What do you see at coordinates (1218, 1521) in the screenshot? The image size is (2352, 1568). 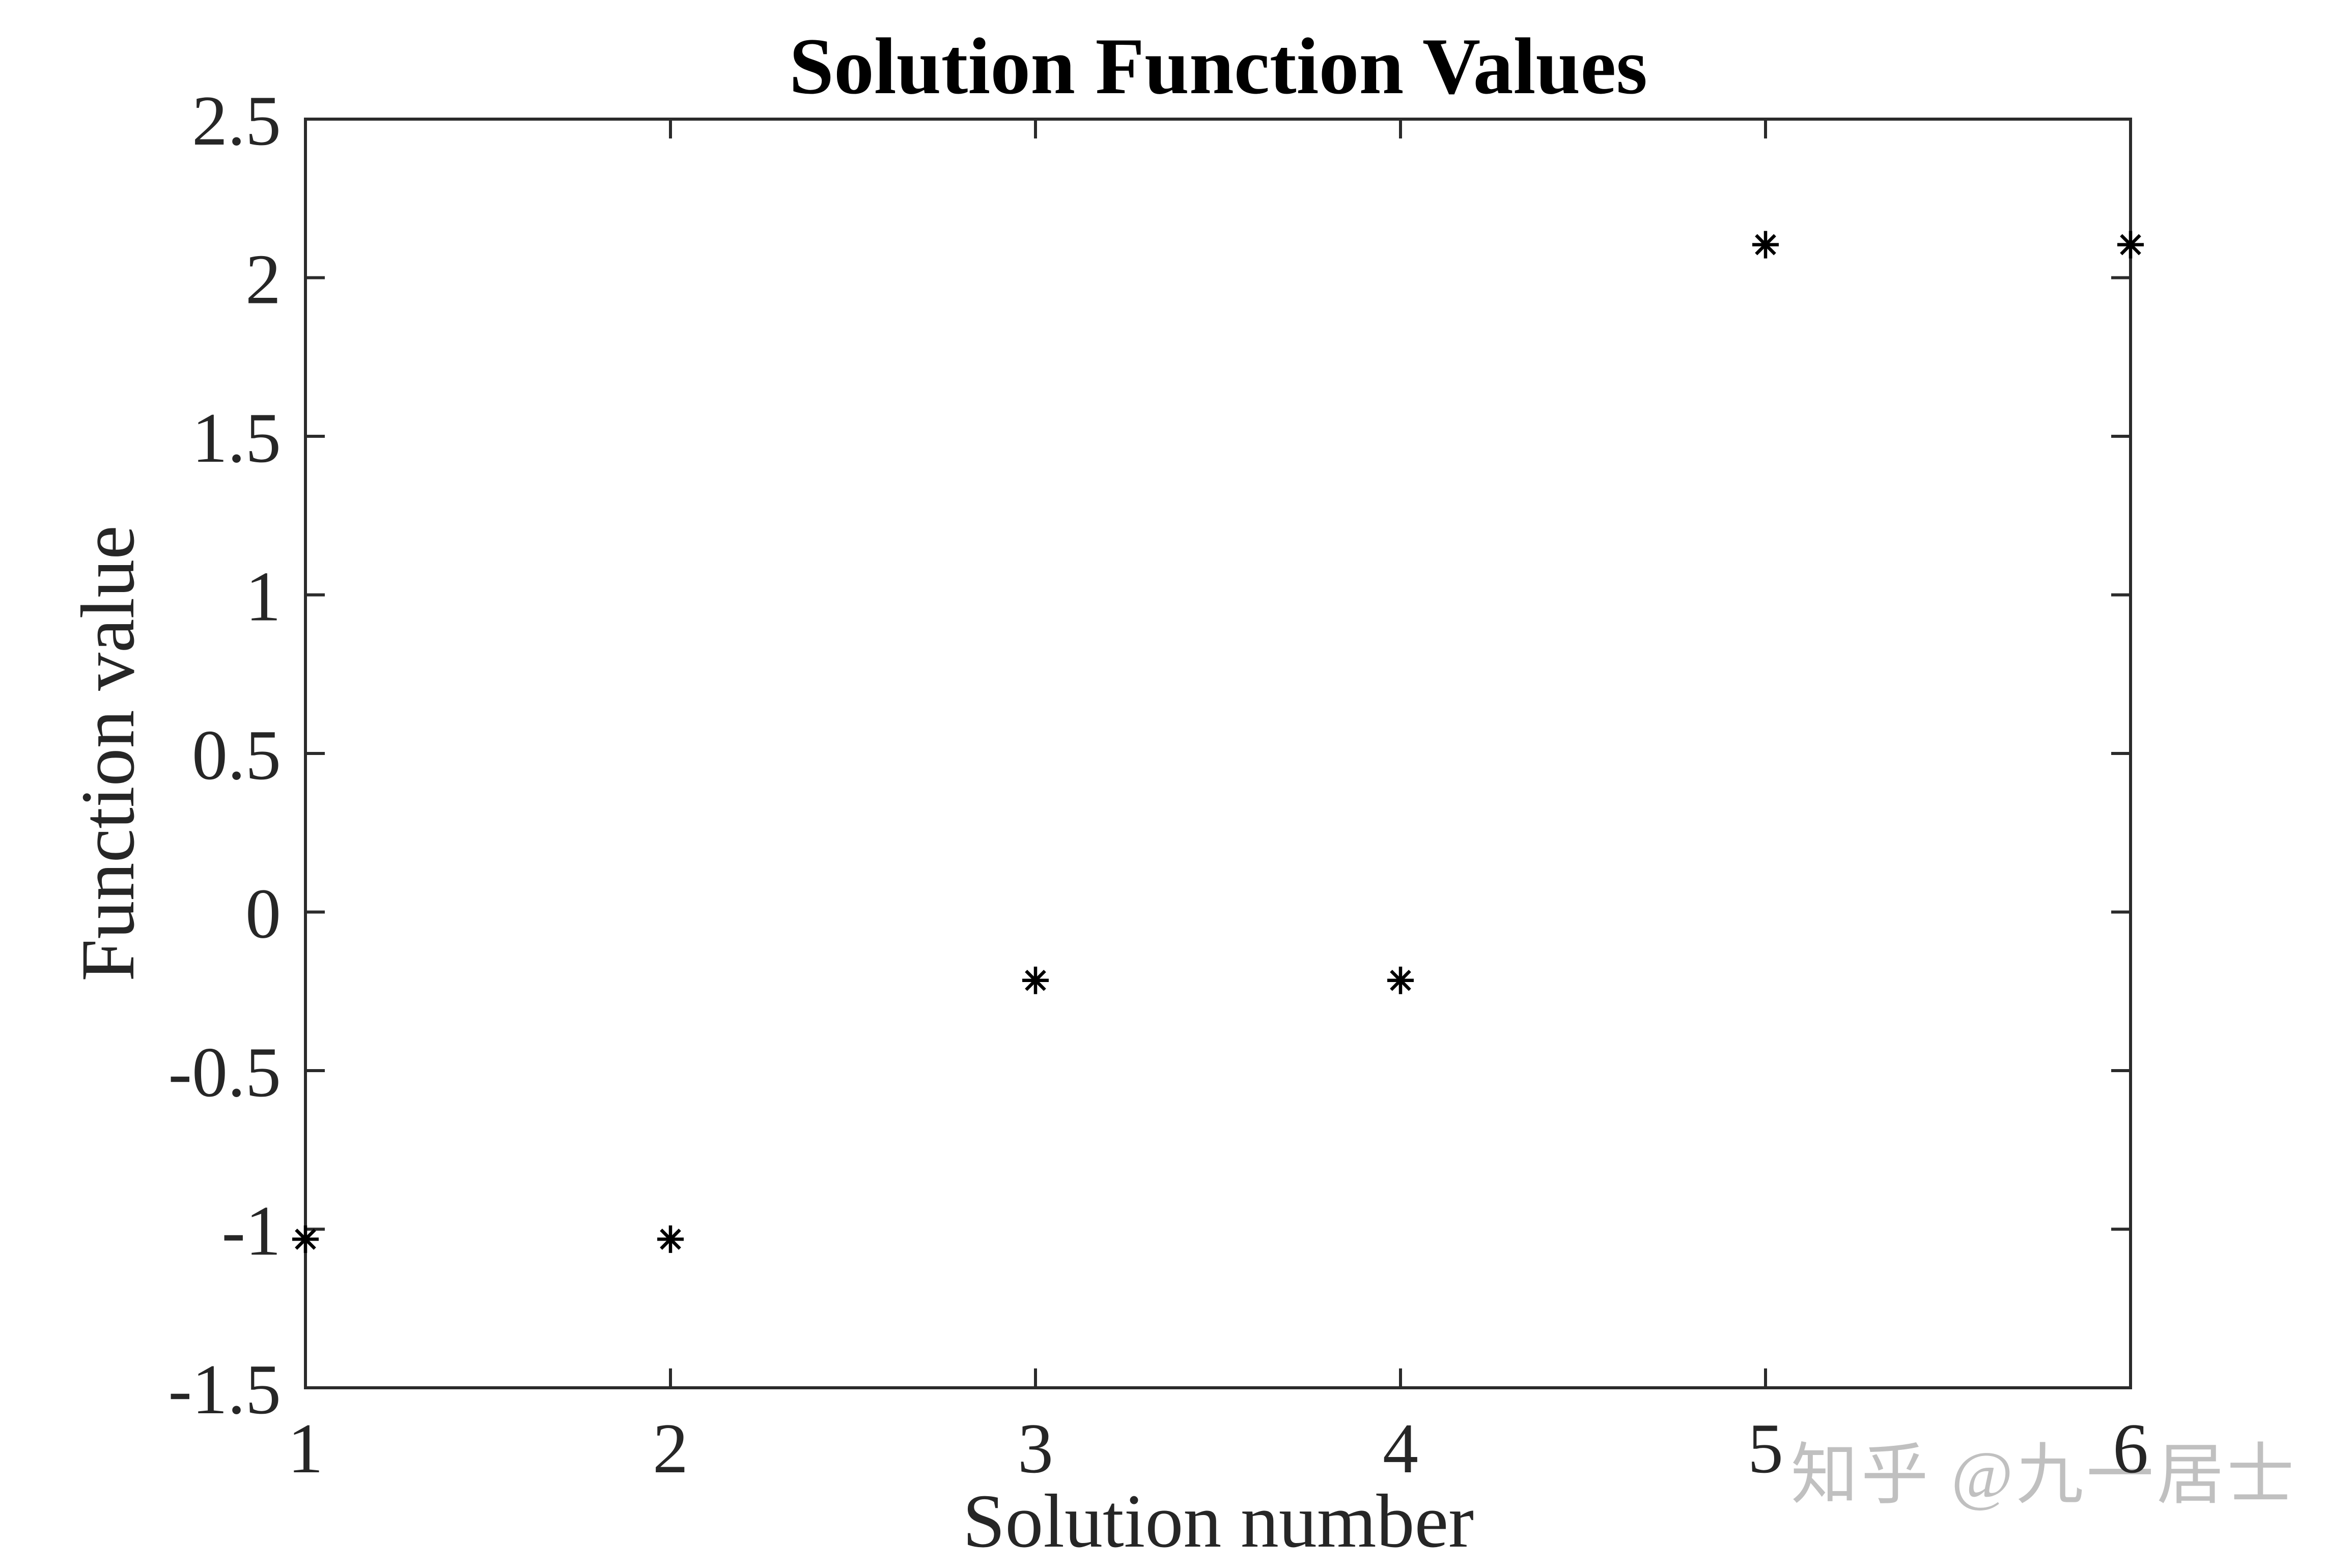 I see `x-axis-label: Solution number` at bounding box center [1218, 1521].